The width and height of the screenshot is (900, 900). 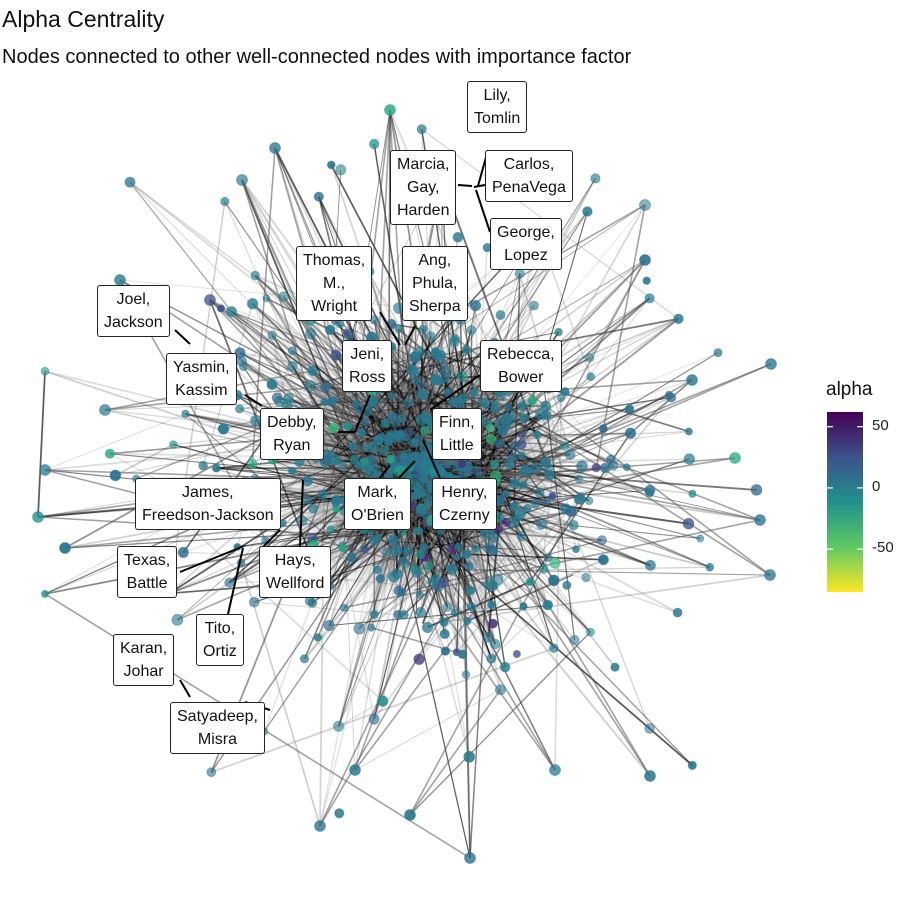 I want to click on node-label-karan: Karan, Johar, so click(x=144, y=660).